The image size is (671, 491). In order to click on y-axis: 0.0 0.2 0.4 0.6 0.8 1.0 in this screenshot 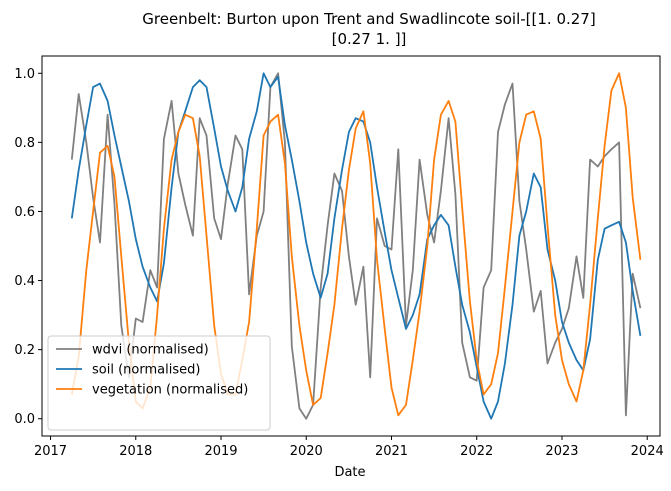, I will do `click(28, 247)`.